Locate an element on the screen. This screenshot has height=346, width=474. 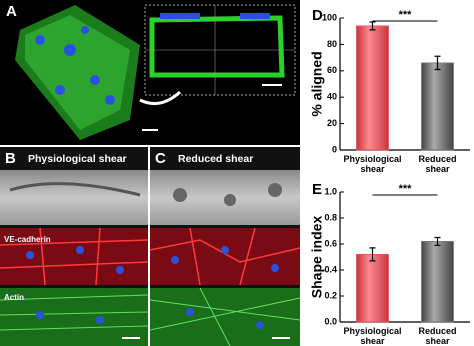
y-axis-label: % aligned is located at coordinates (317, 83).